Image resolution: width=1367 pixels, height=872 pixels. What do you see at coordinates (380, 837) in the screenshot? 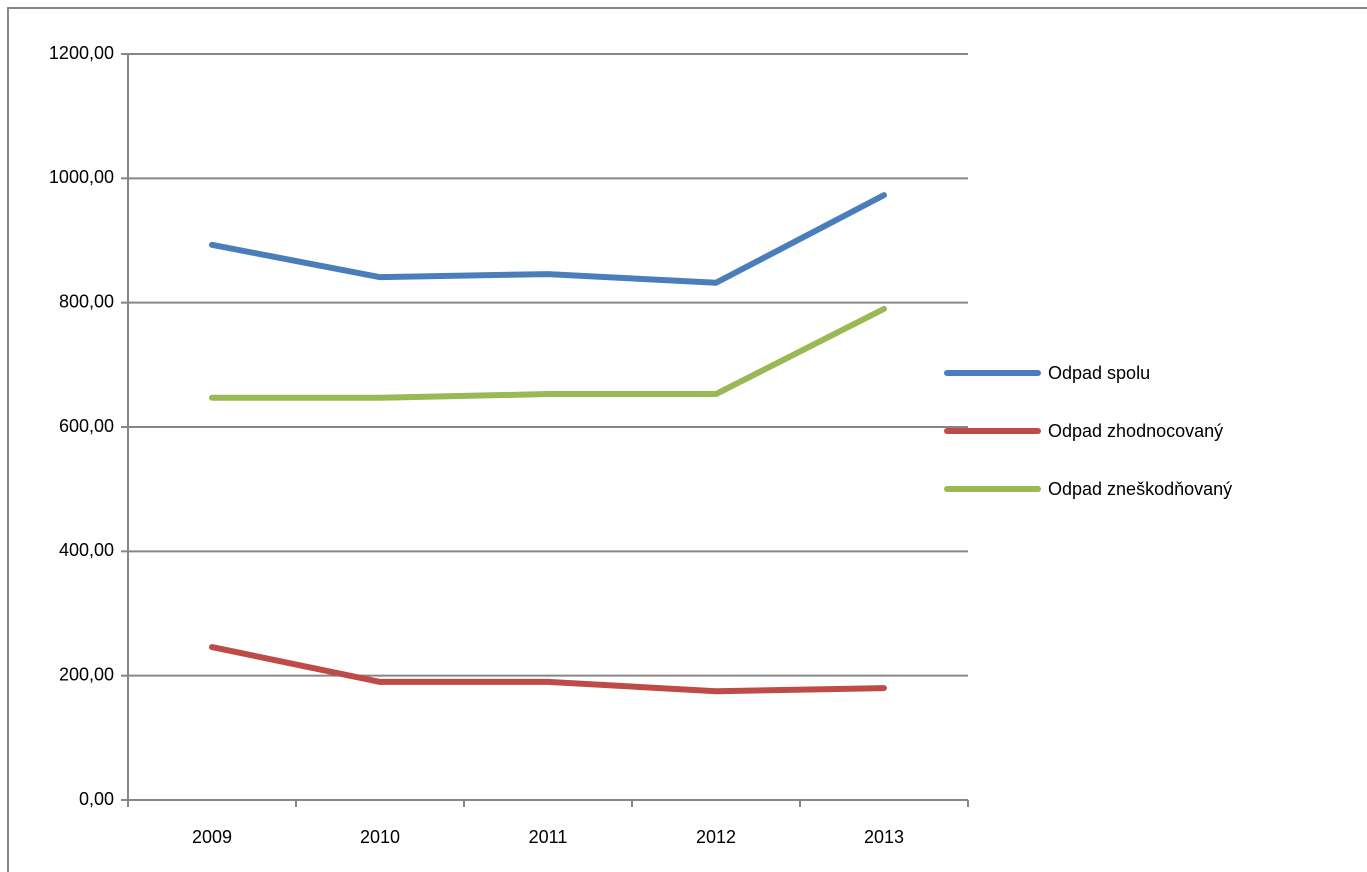
I see `x-tick-label: 2010` at bounding box center [380, 837].